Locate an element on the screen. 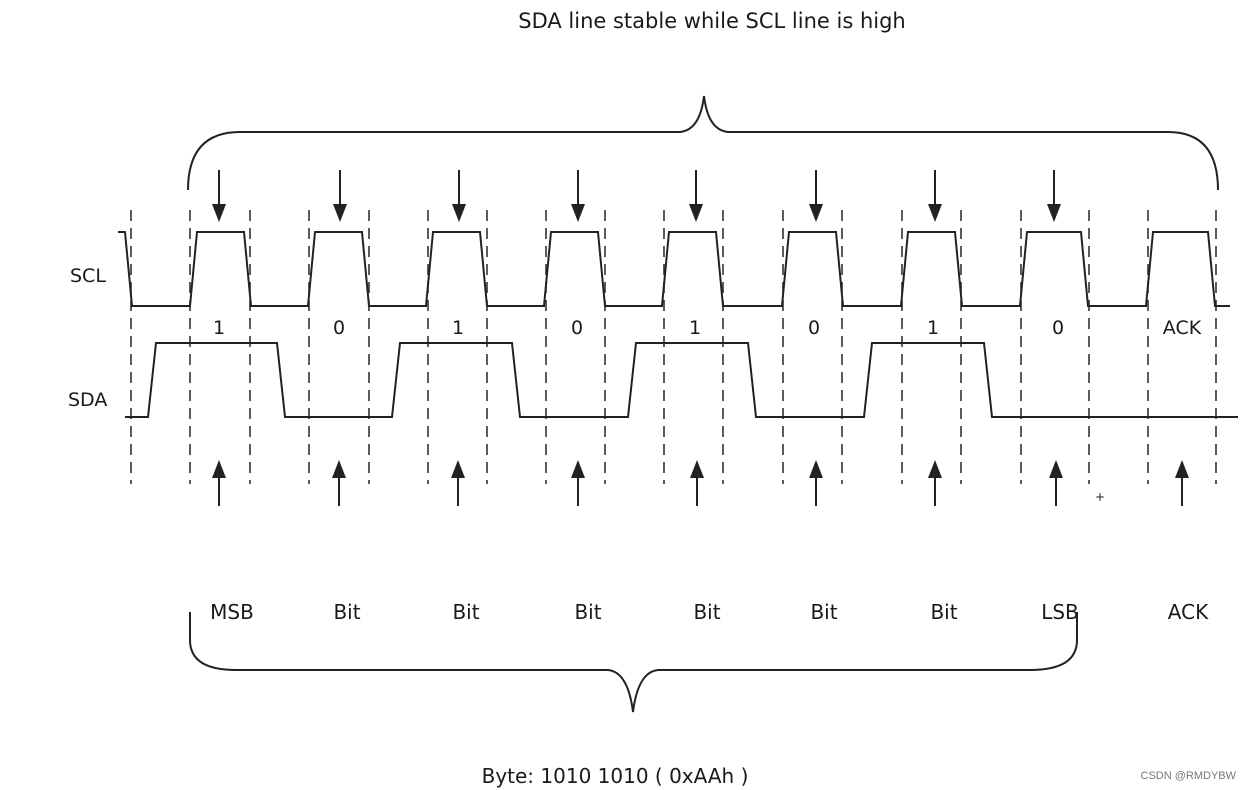 The height and width of the screenshot is (790, 1248). bit-marker-arrows is located at coordinates (700, 483).